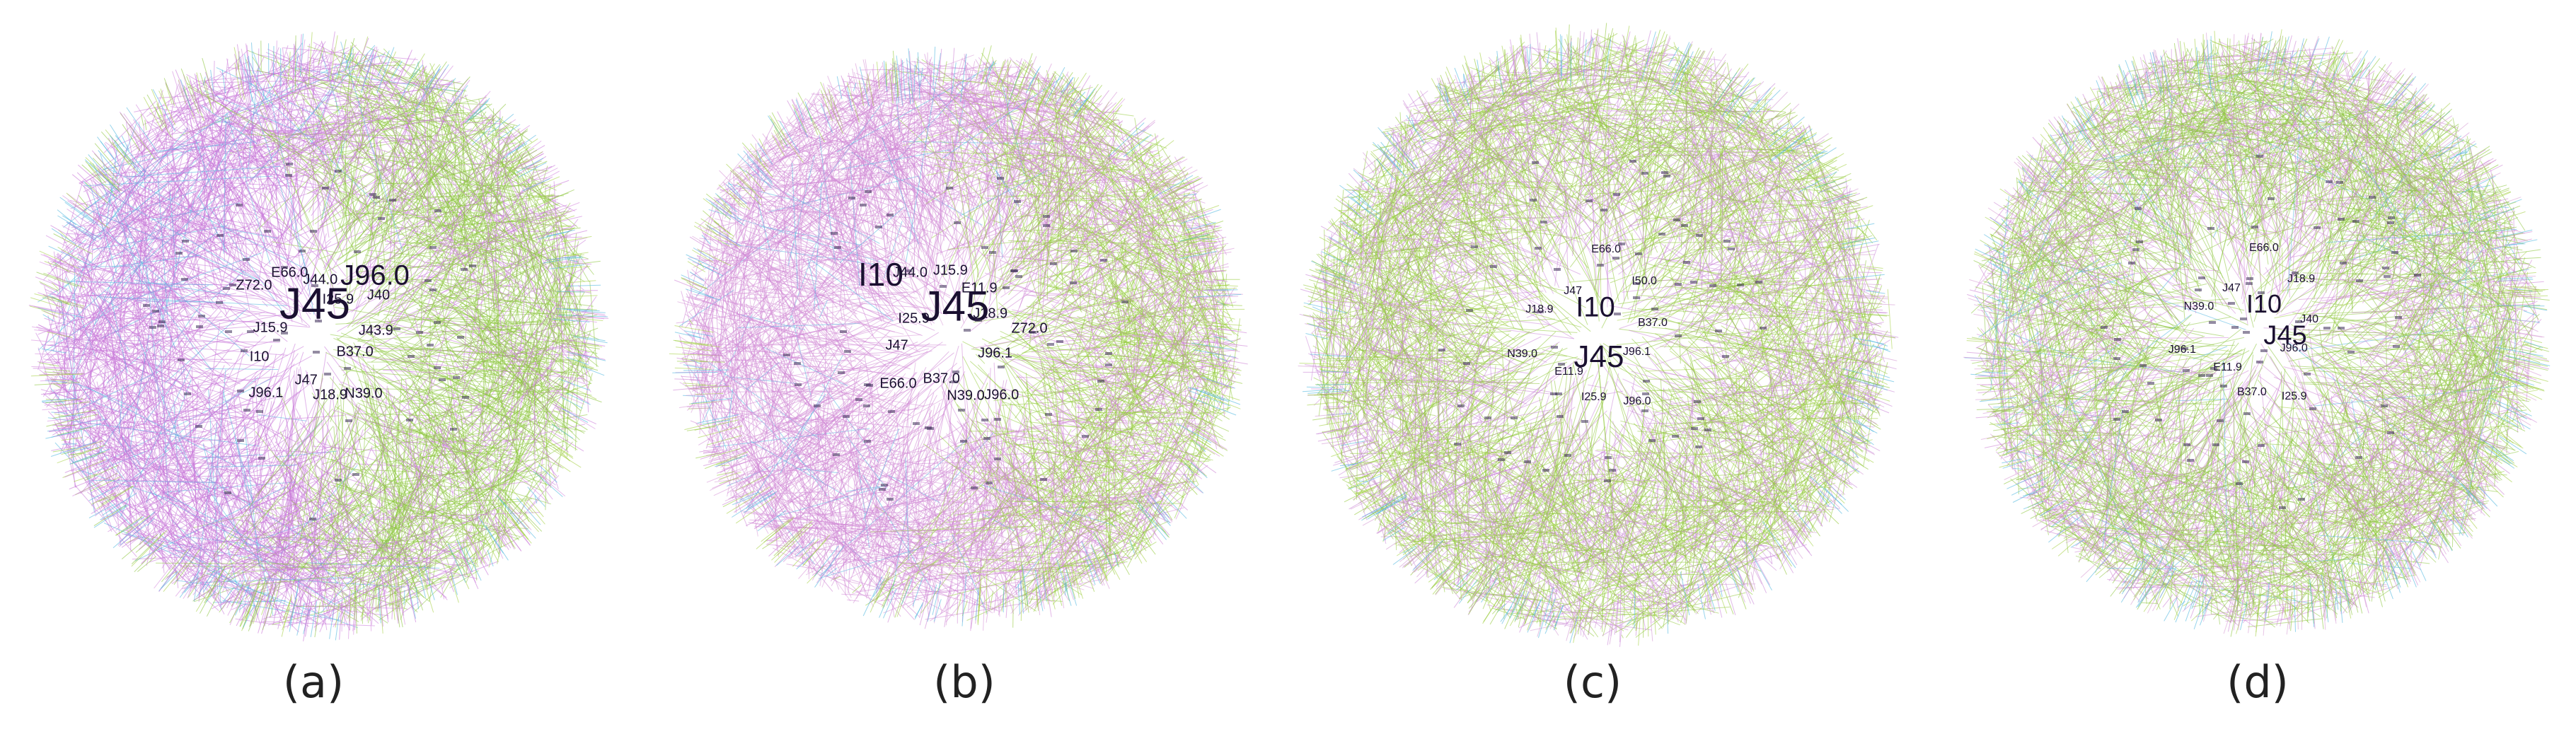 Image resolution: width=2576 pixels, height=734 pixels. I want to click on node-label-small: J18.9, so click(990, 313).